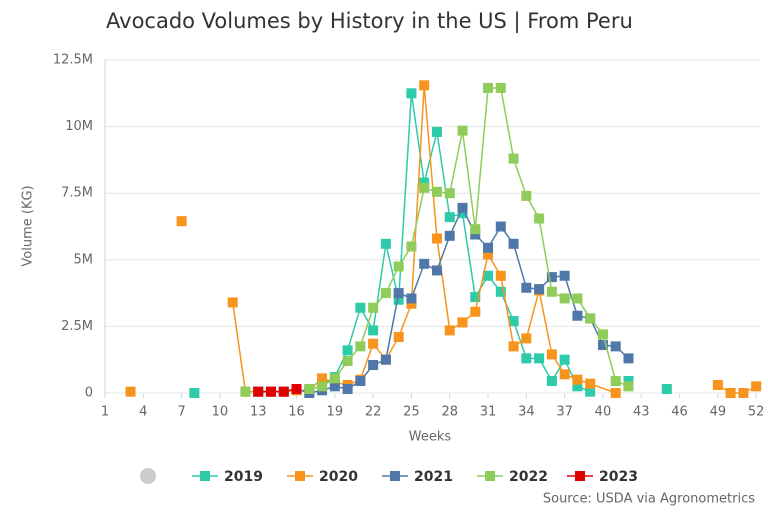 This screenshot has width=768, height=512. Describe the element at coordinates (89, 393) in the screenshot. I see `y-tick-label: 0` at that location.